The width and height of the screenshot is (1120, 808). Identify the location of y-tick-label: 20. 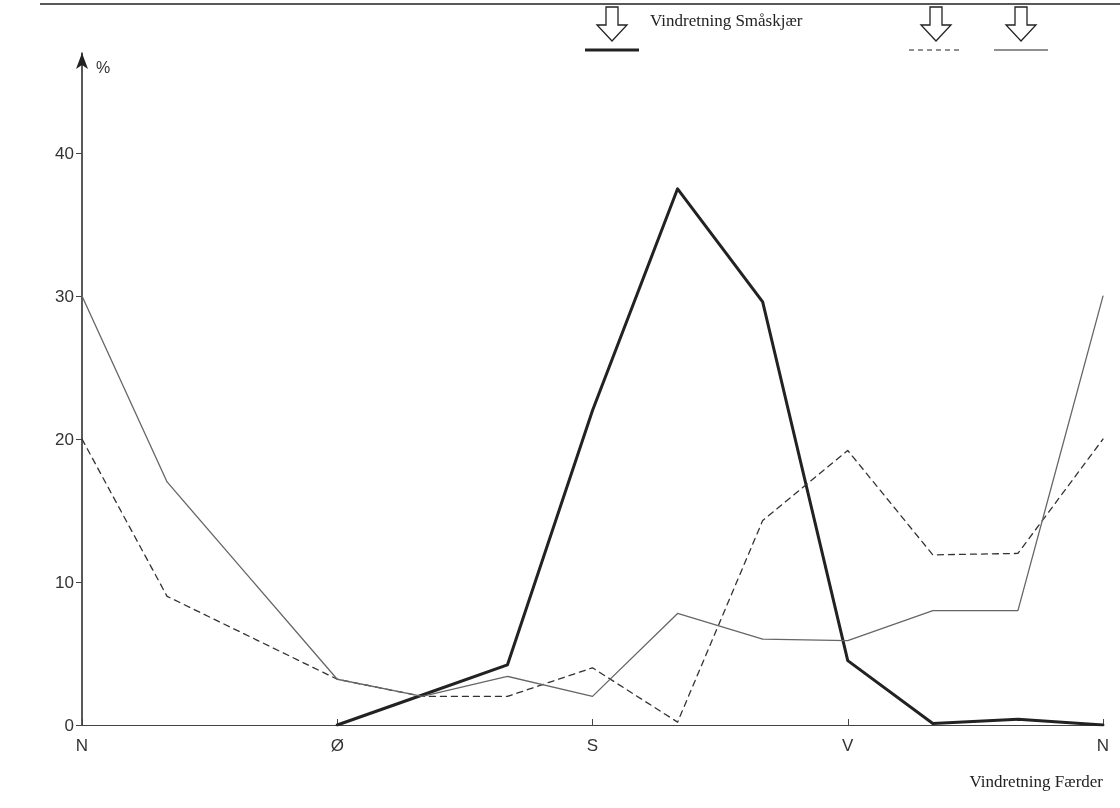
(64, 439).